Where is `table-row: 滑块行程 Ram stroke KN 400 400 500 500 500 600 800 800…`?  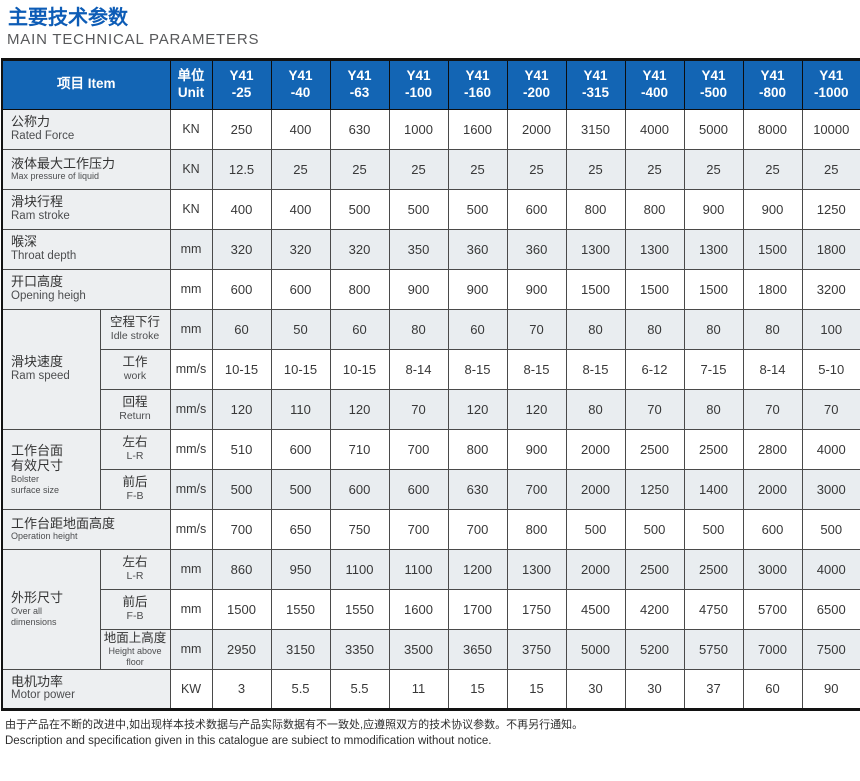 table-row: 滑块行程 Ram stroke KN 400 400 500 500 500 600 800 800… is located at coordinates (430, 209).